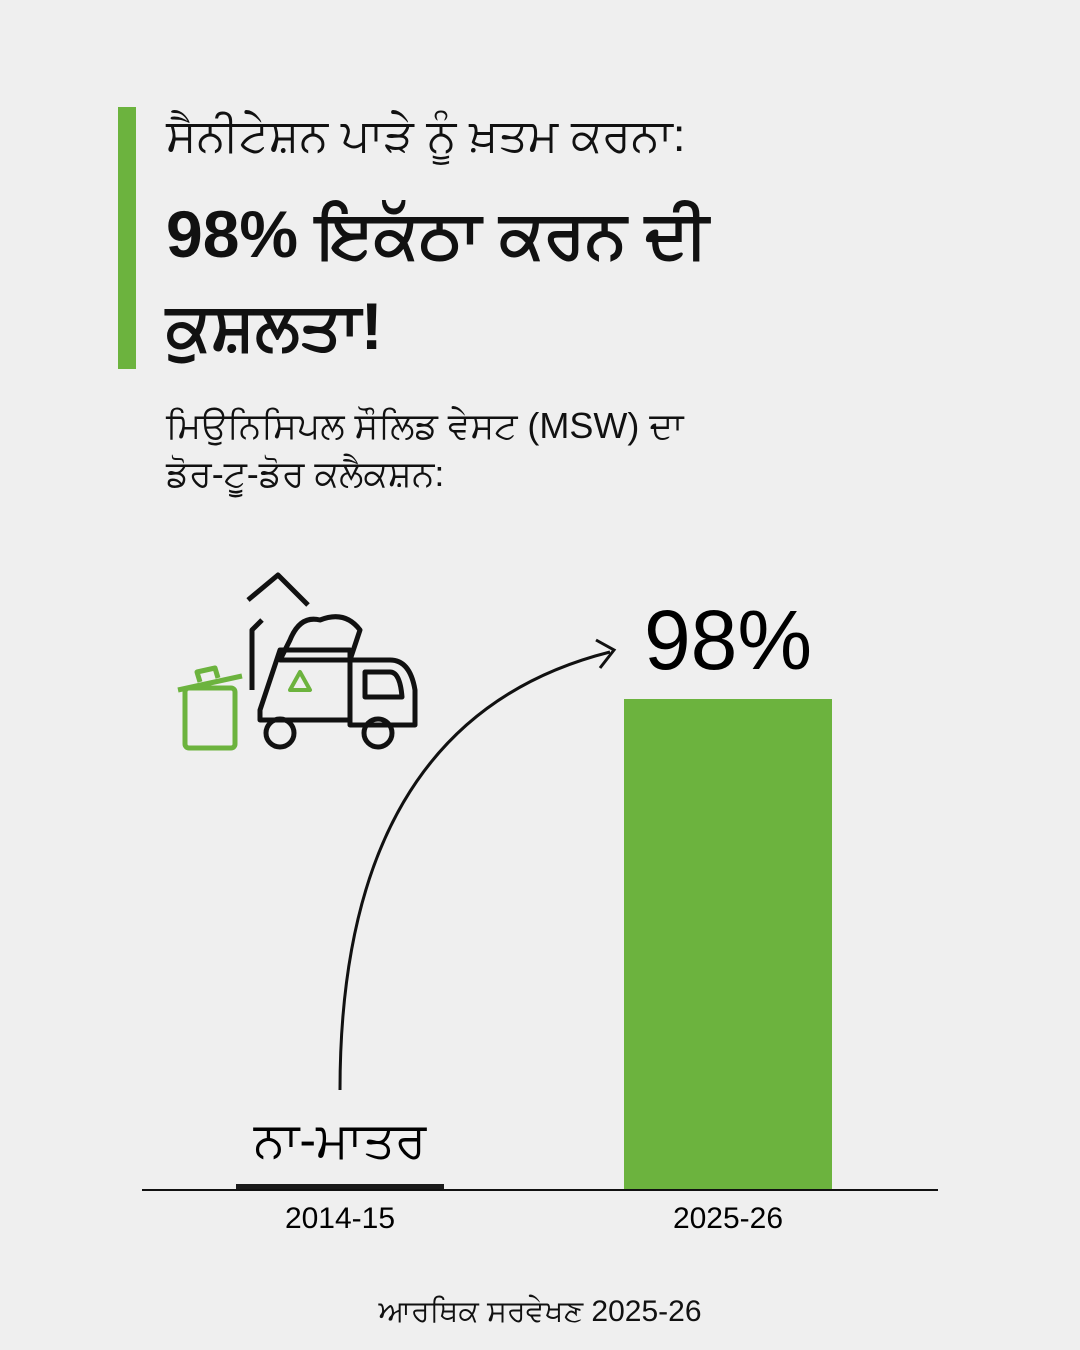 The image size is (1080, 1350). Describe the element at coordinates (340, 1218) in the screenshot. I see `x-tick-label: 2014-15` at that location.